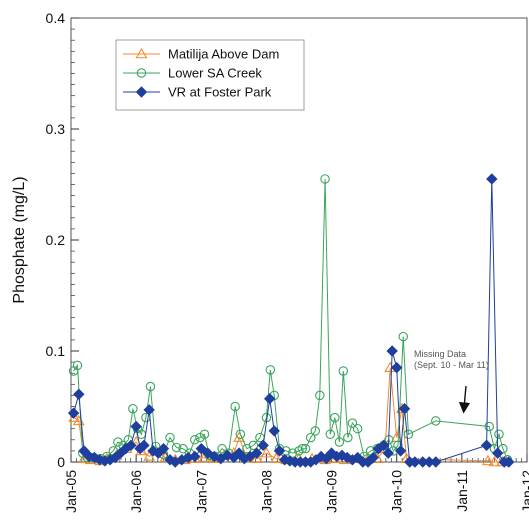  Describe the element at coordinates (56, 129) in the screenshot. I see `y-tick-label: 0.3` at that location.